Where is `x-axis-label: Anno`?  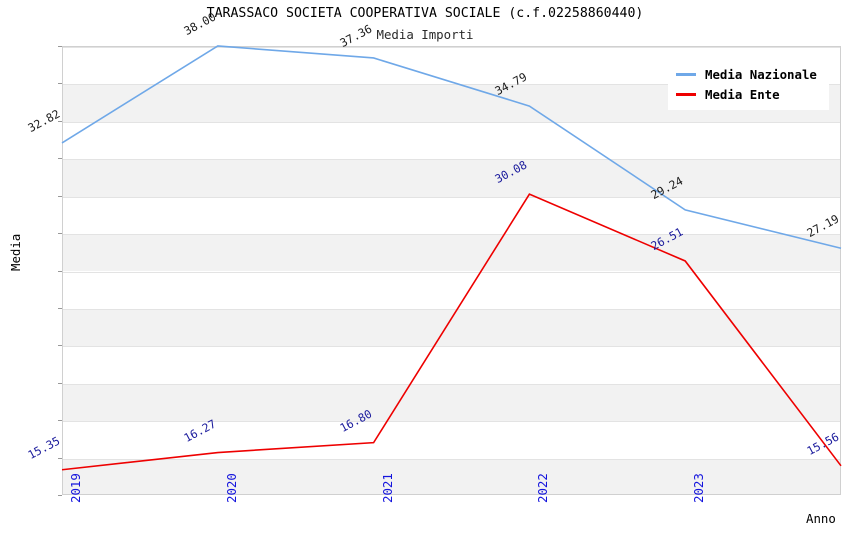 x-axis-label: Anno is located at coordinates (821, 518).